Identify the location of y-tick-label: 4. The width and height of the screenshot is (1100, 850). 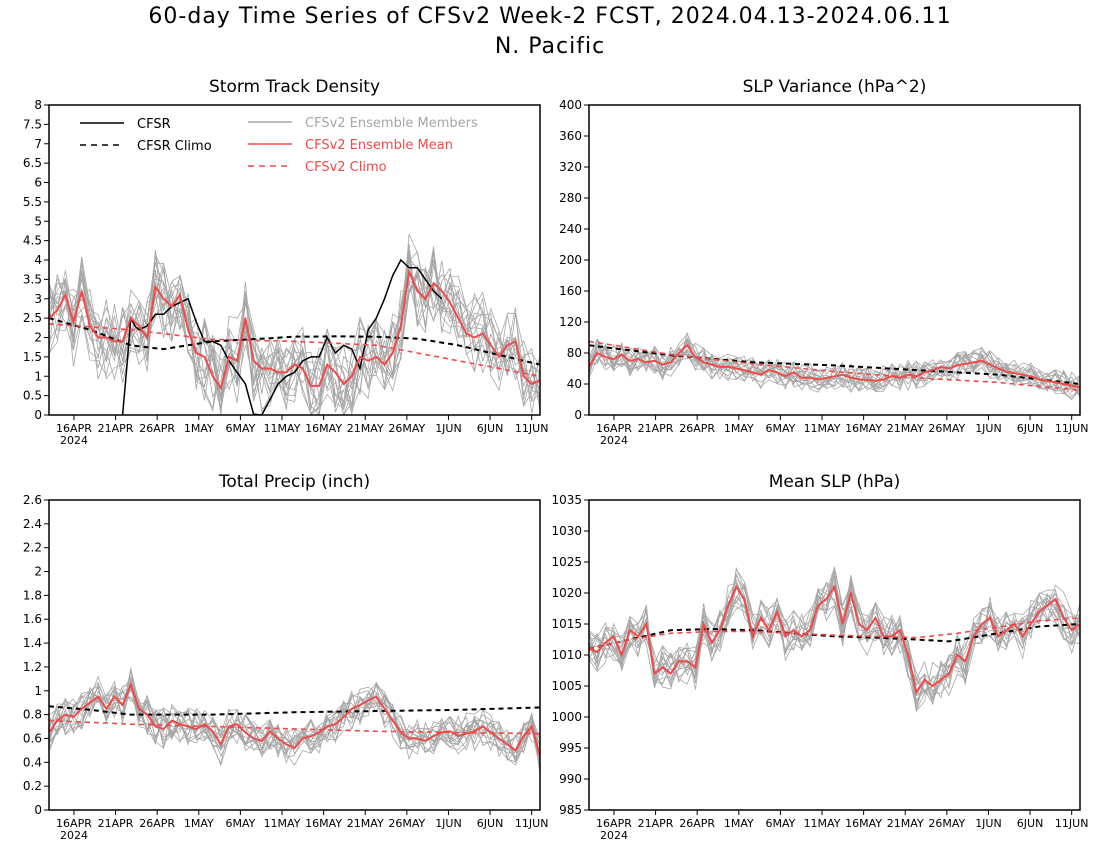
(38, 260).